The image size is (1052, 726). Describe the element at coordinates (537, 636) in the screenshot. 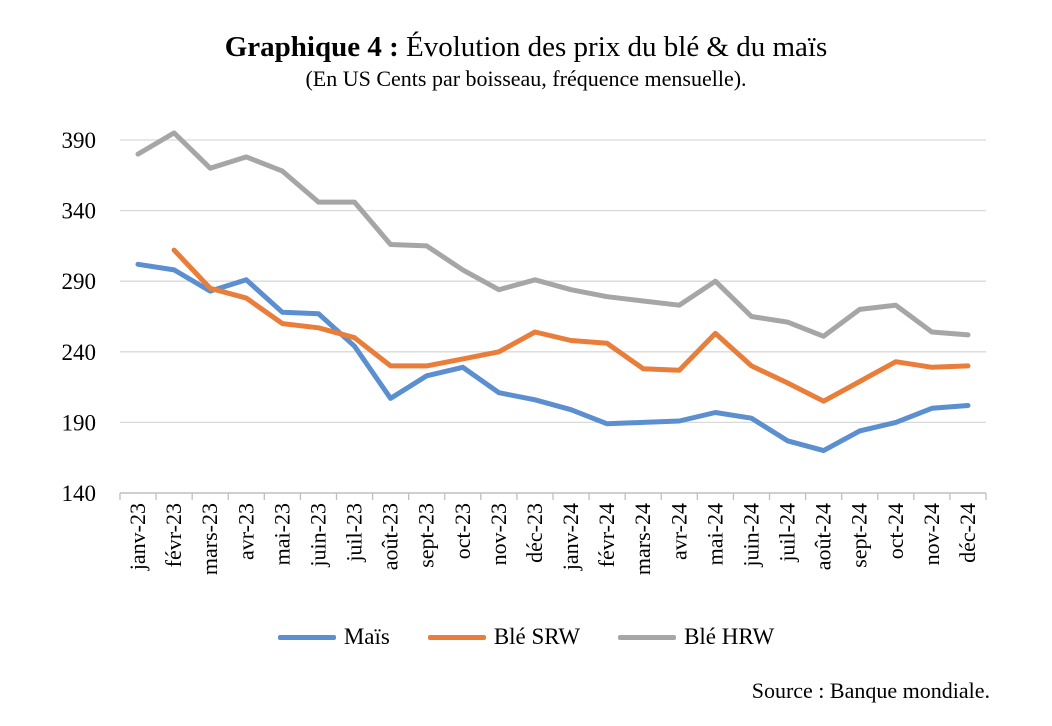

I see `legend-label-ble-srw: Blé SRW` at that location.